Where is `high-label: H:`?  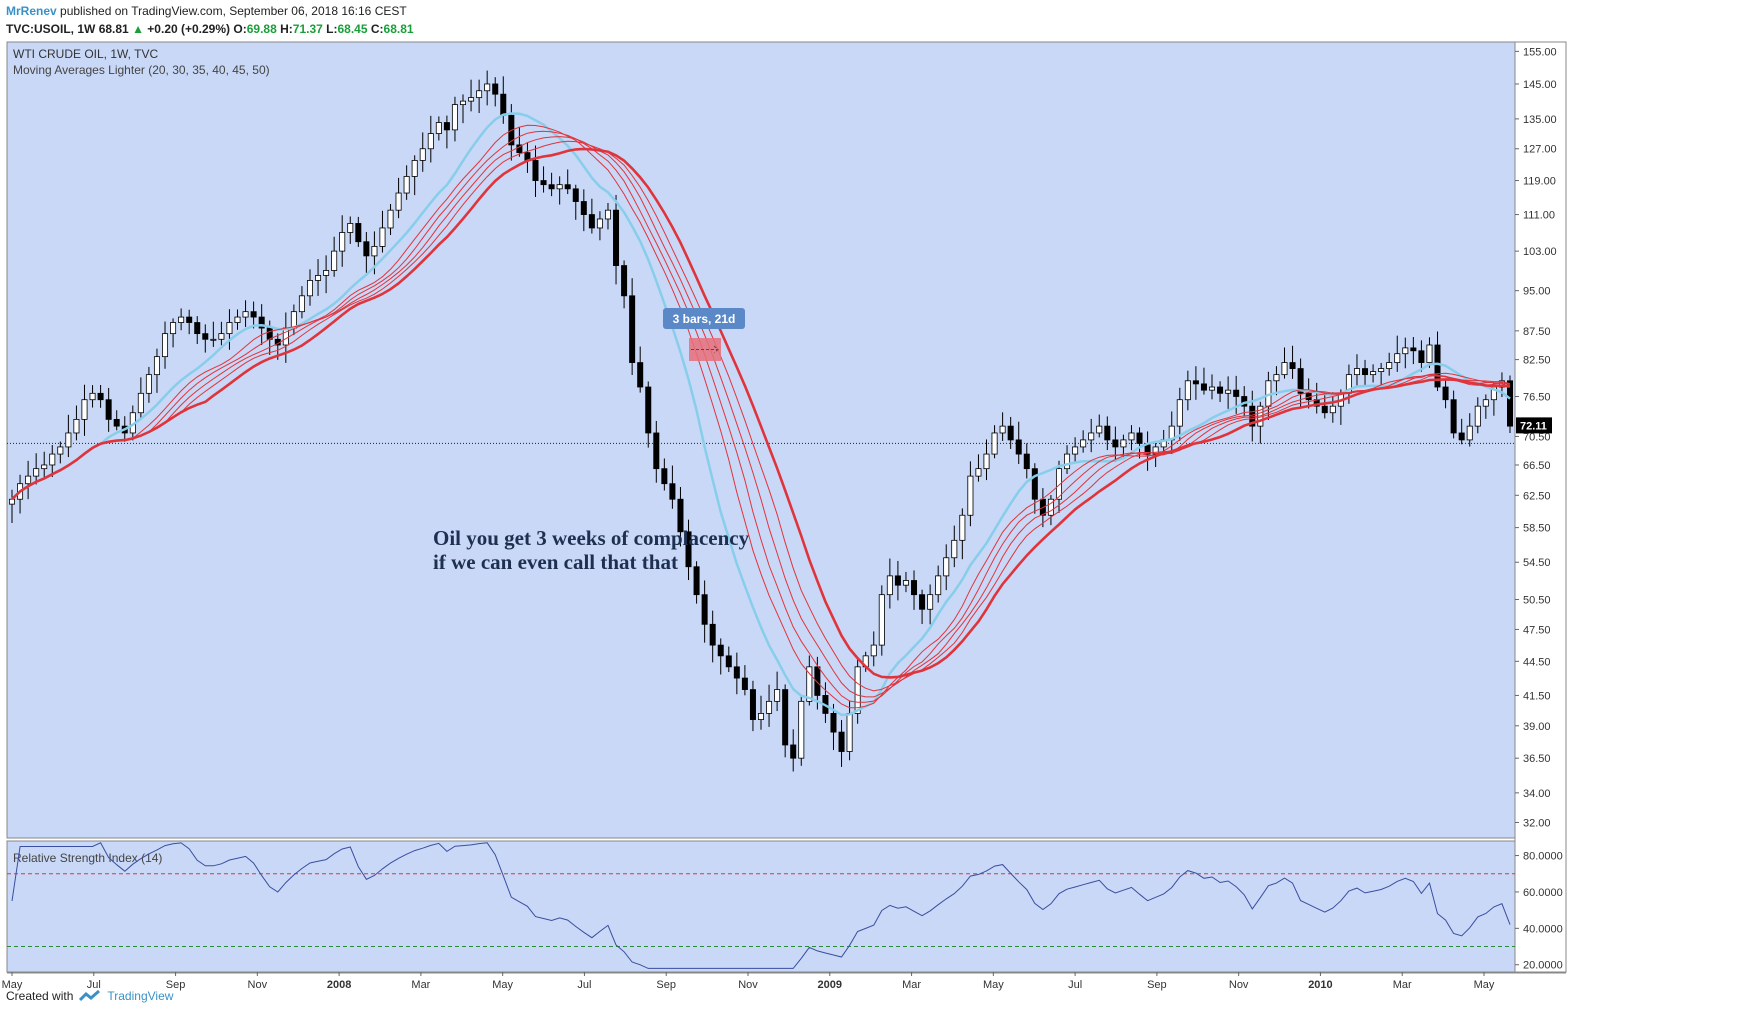
high-label: H: is located at coordinates (286, 29).